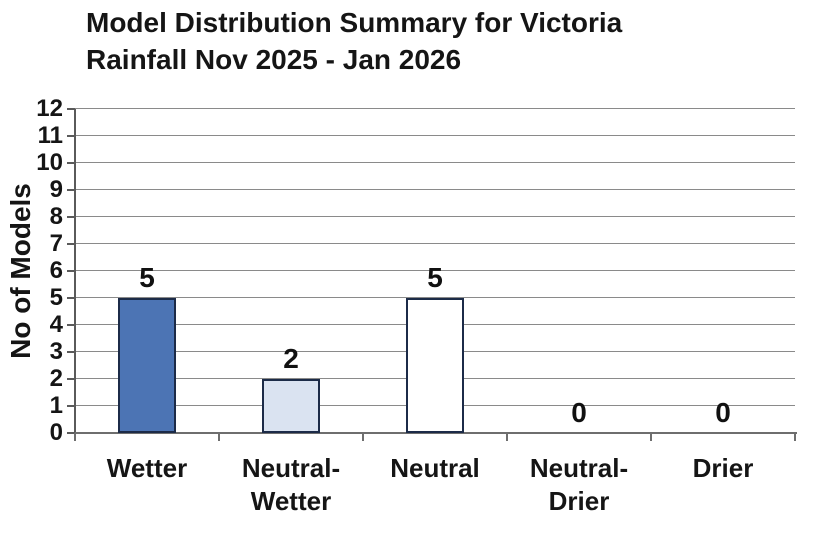  What do you see at coordinates (56, 432) in the screenshot?
I see `y-axis-tick-label: 0` at bounding box center [56, 432].